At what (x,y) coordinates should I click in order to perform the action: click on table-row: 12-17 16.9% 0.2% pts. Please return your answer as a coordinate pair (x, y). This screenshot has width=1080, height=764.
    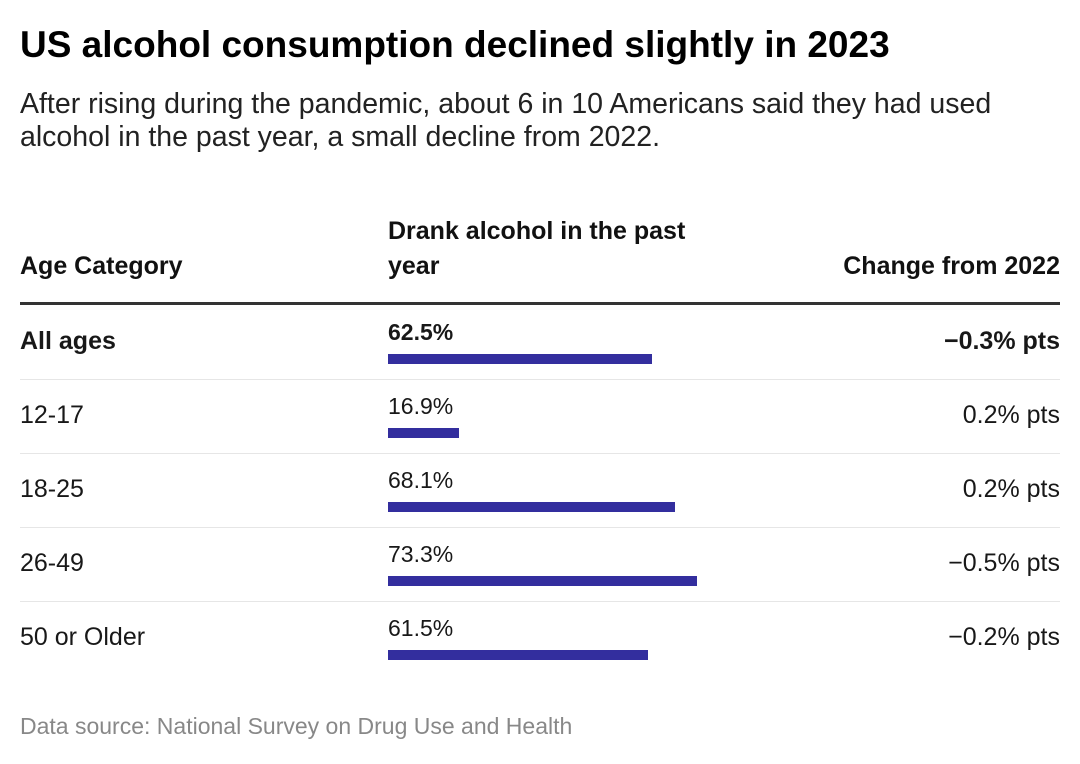
    Looking at the image, I should click on (540, 416).